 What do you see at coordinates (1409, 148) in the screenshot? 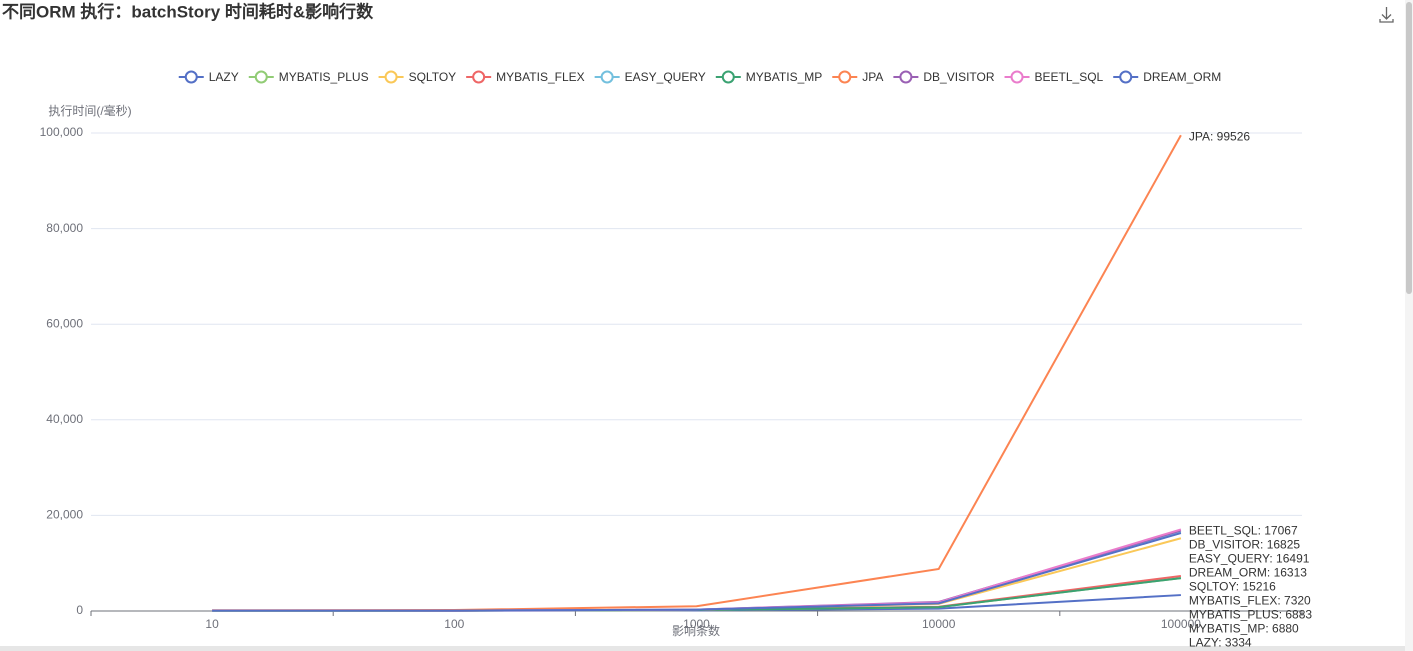
I see `scrollbar-thumb` at bounding box center [1409, 148].